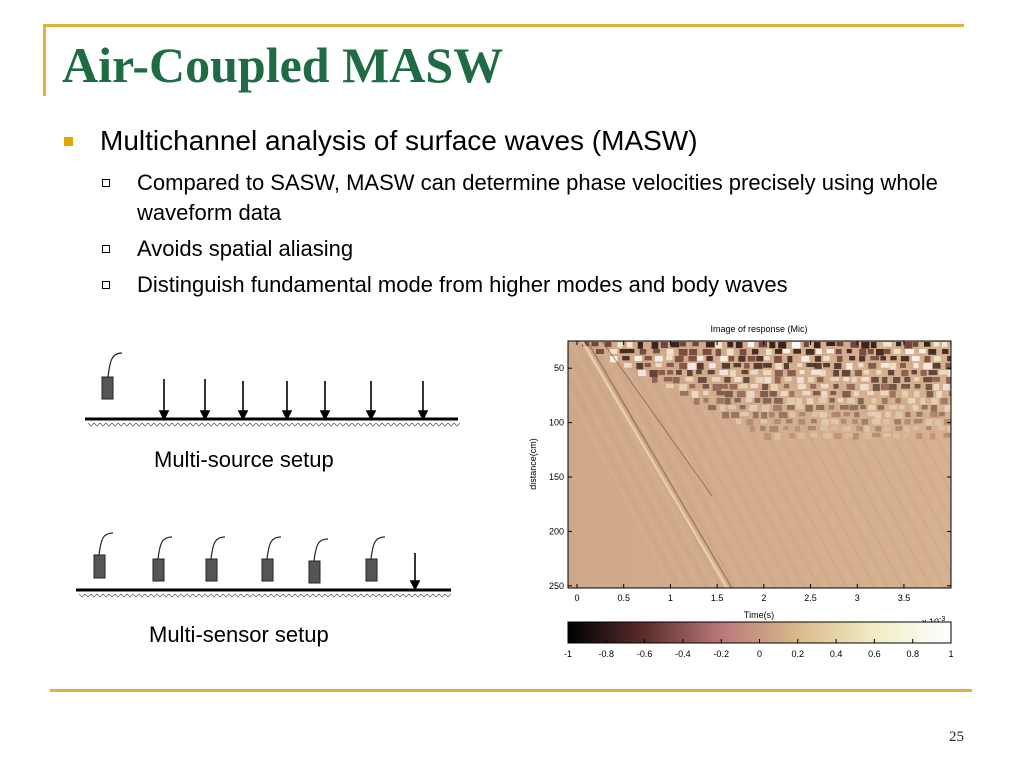  I want to click on wavefront-dark, so click(659, 464).